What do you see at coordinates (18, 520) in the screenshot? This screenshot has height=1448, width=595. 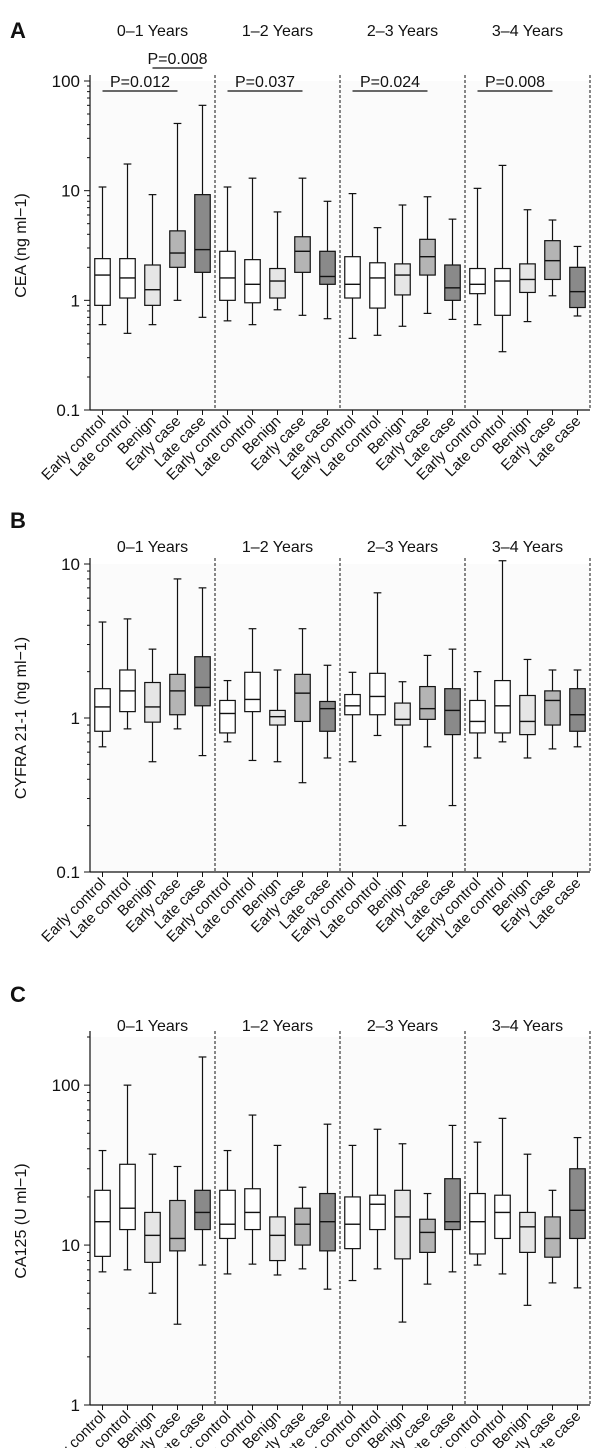 I see `panel-letter: B` at bounding box center [18, 520].